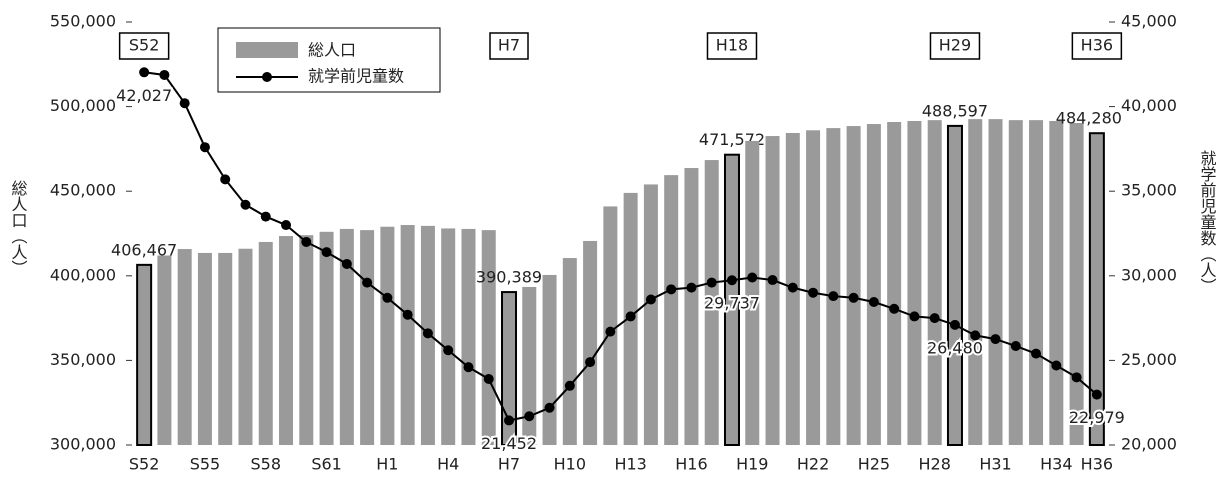 The width and height of the screenshot is (1221, 479). Describe the element at coordinates (874, 464) in the screenshot. I see `x-tick-label: H25` at that location.